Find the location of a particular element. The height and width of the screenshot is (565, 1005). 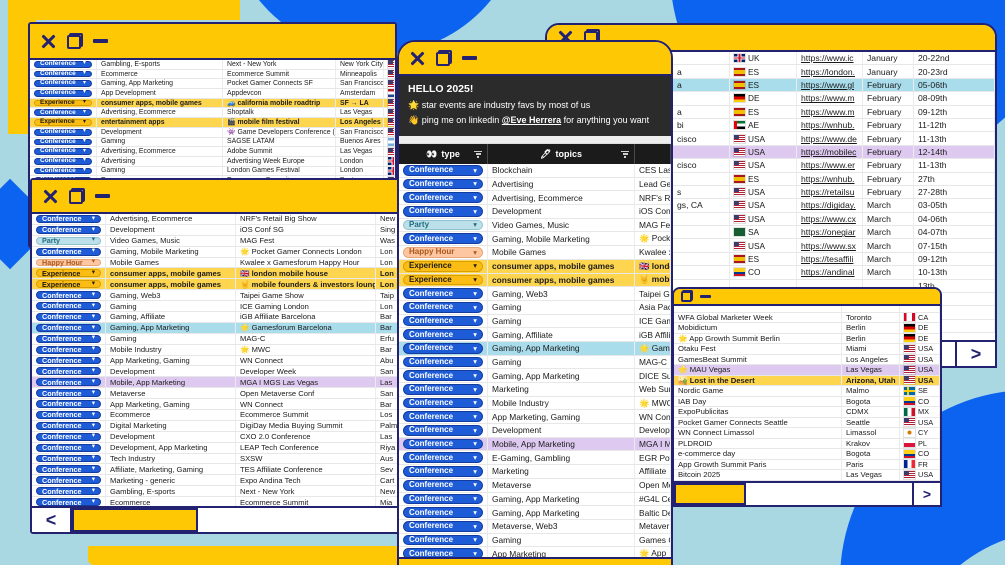

event-url-link: https://www.sx is located at coordinates (828, 245).